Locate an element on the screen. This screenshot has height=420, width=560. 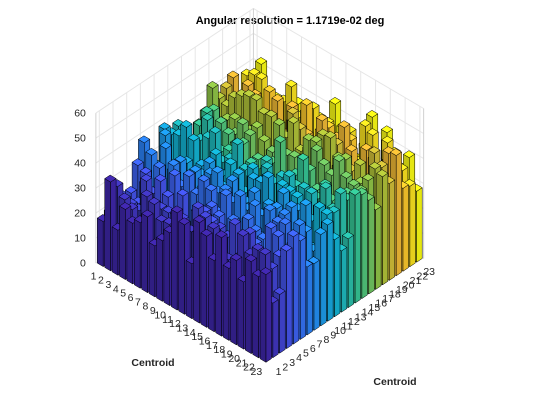
x-tick-label: 22 is located at coordinates (249, 368).